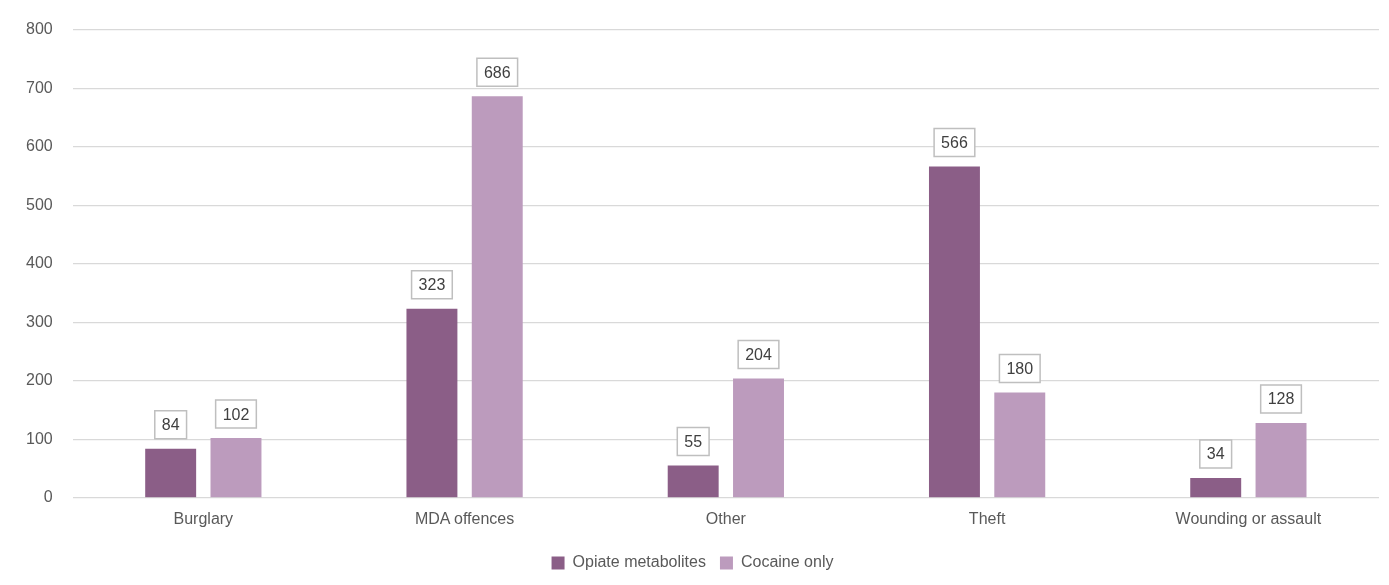 This screenshot has height=585, width=1389. What do you see at coordinates (39, 321) in the screenshot?
I see `y-tick-label: 300` at bounding box center [39, 321].